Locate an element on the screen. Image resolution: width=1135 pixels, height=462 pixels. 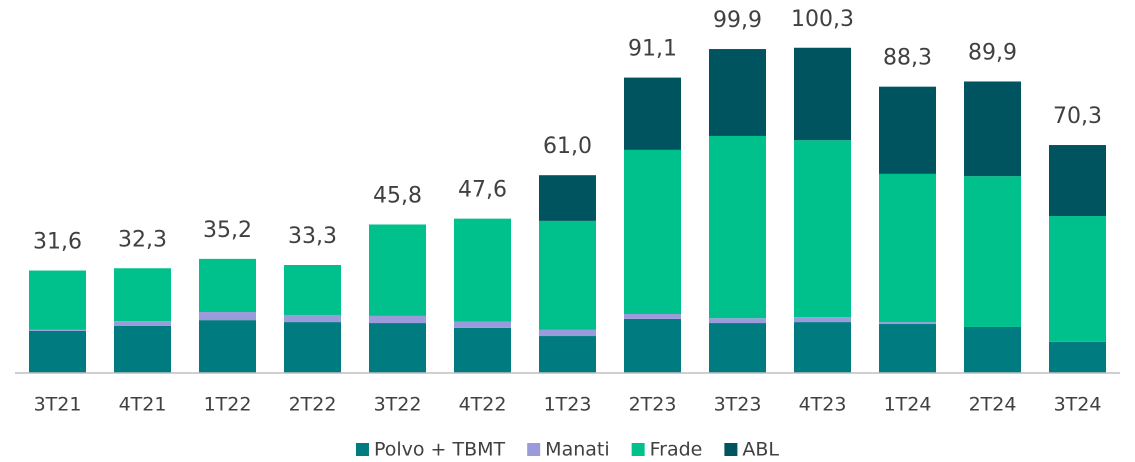
legend-label: ABL is located at coordinates (760, 450).